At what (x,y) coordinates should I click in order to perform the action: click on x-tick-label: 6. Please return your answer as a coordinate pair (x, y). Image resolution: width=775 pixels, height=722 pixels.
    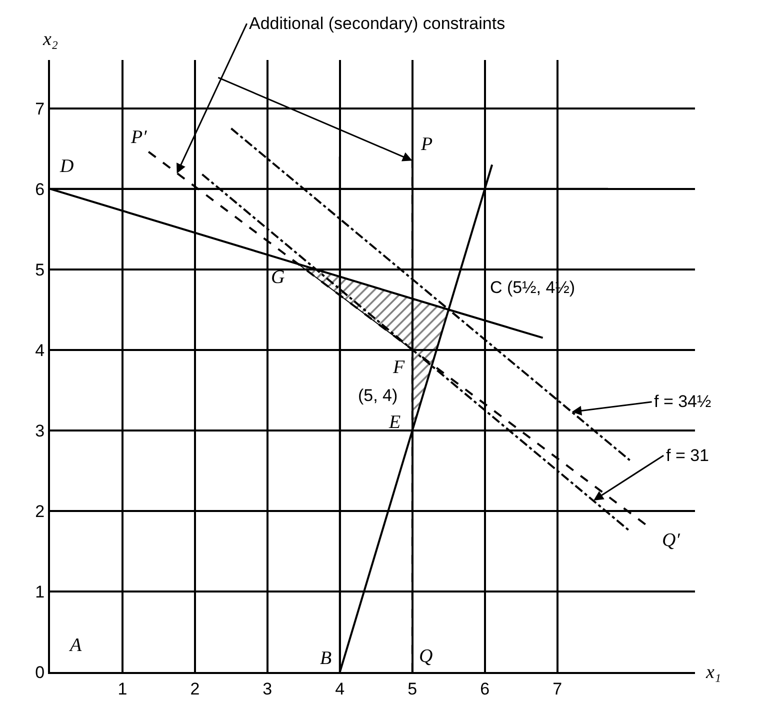
    Looking at the image, I should click on (485, 688).